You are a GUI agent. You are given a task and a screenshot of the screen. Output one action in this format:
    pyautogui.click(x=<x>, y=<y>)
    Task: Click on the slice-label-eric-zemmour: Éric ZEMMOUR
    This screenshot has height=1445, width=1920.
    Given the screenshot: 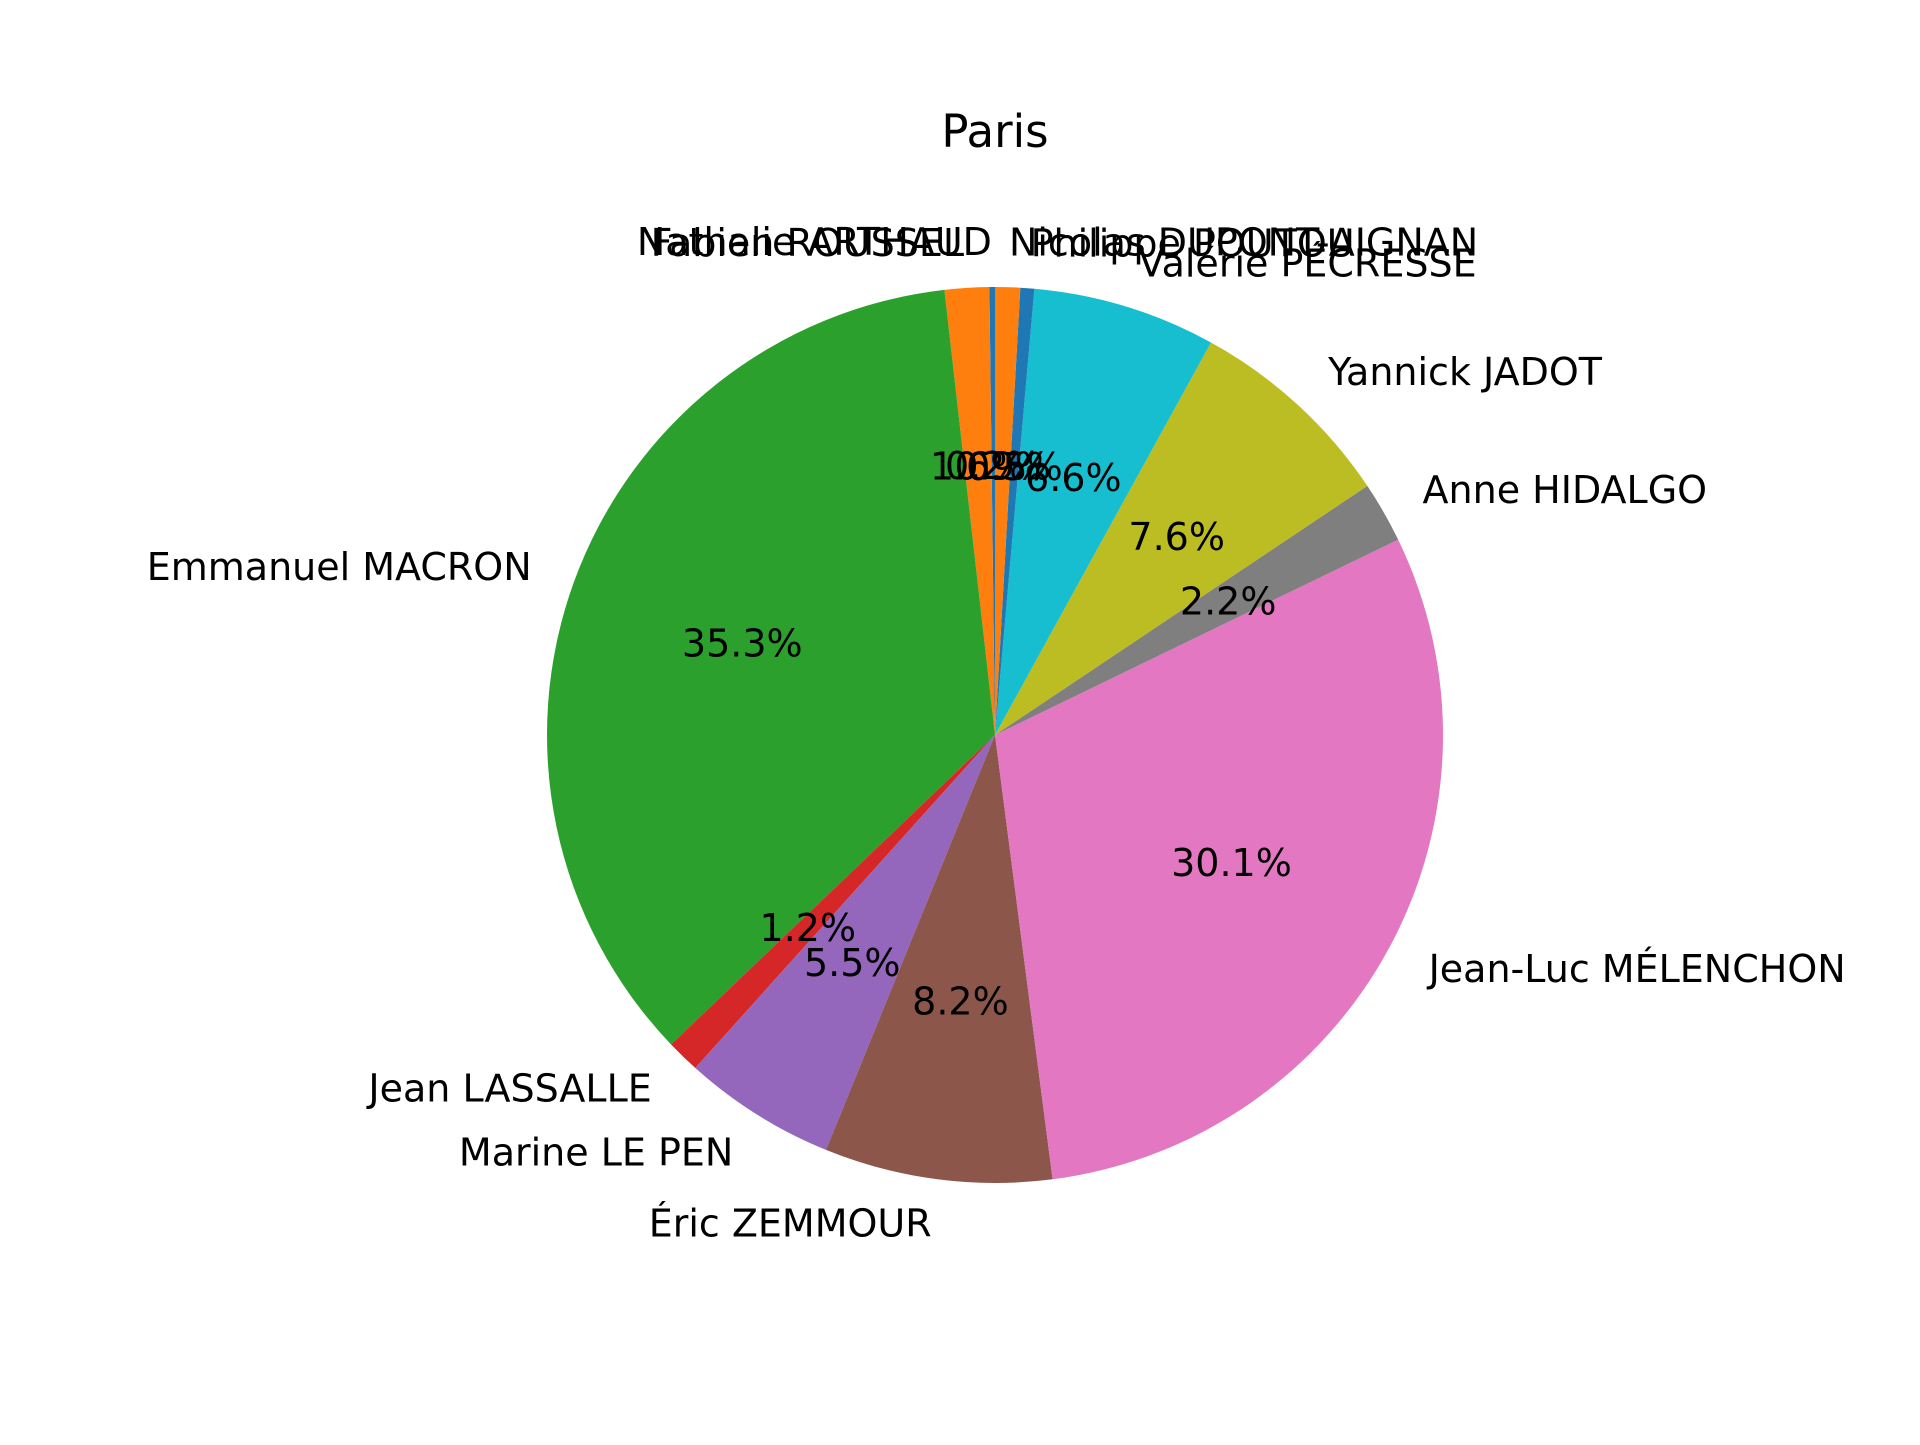 What is the action you would take?
    pyautogui.click(x=790, y=1224)
    